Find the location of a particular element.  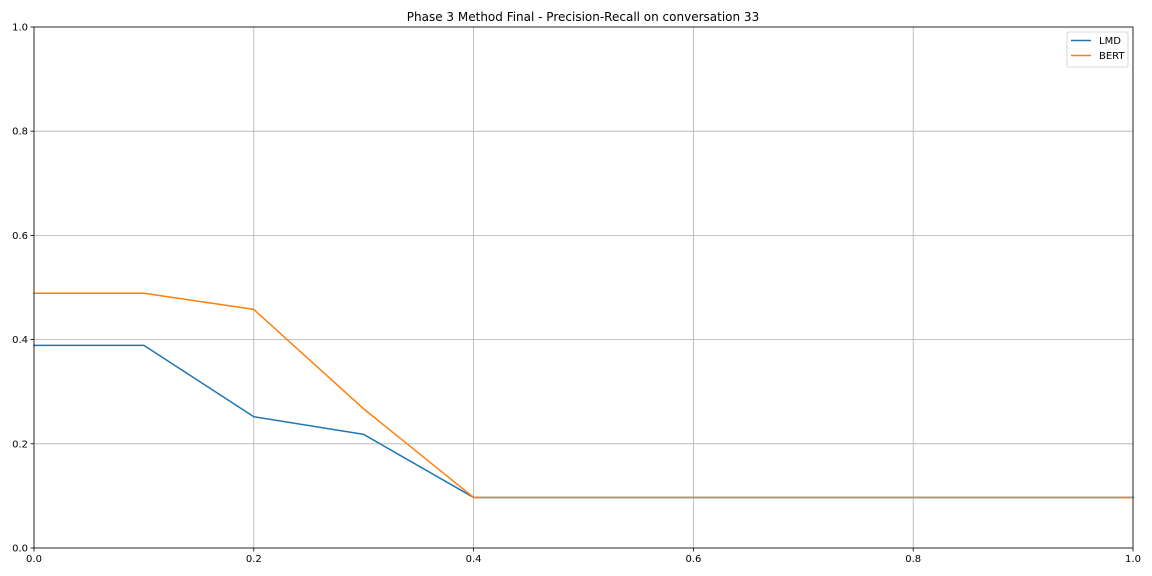

y-tick-label: 0.0 is located at coordinates (20, 549).